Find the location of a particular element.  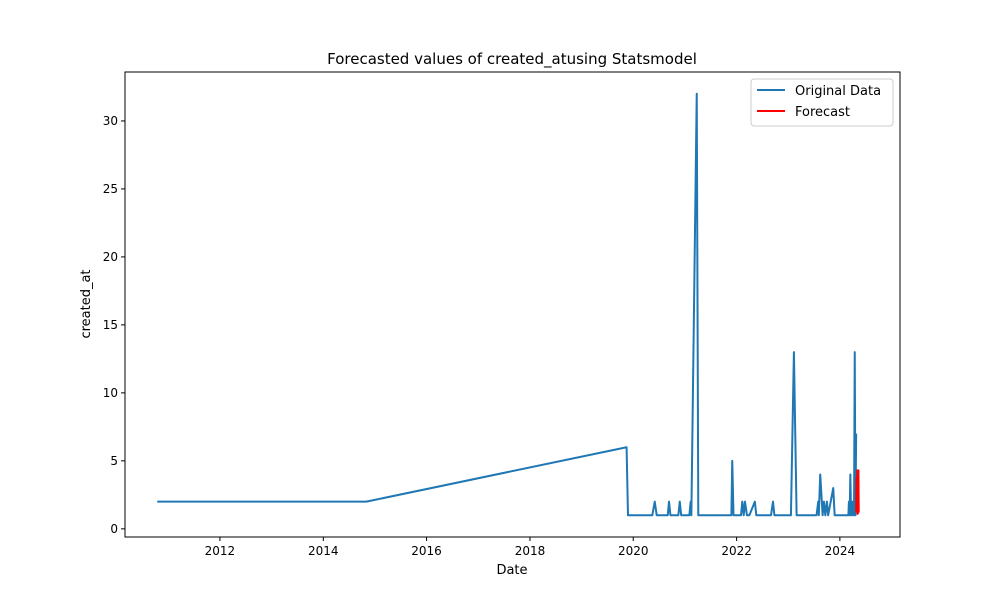

legend: Original Data Forecast is located at coordinates (822, 102).